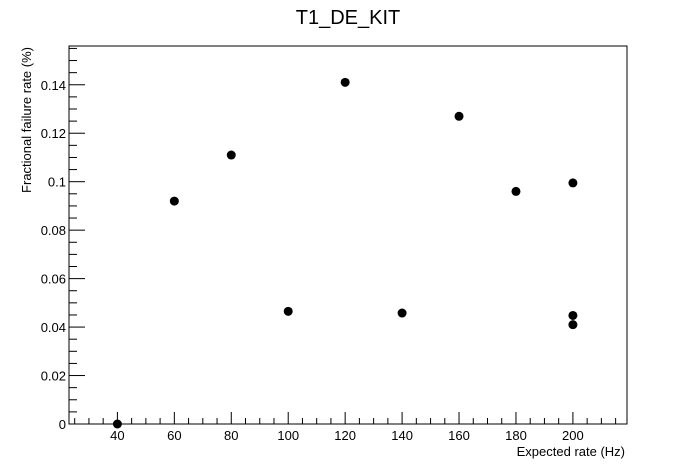  What do you see at coordinates (348, 18) in the screenshot?
I see `chart-title: T1_DE_KIT` at bounding box center [348, 18].